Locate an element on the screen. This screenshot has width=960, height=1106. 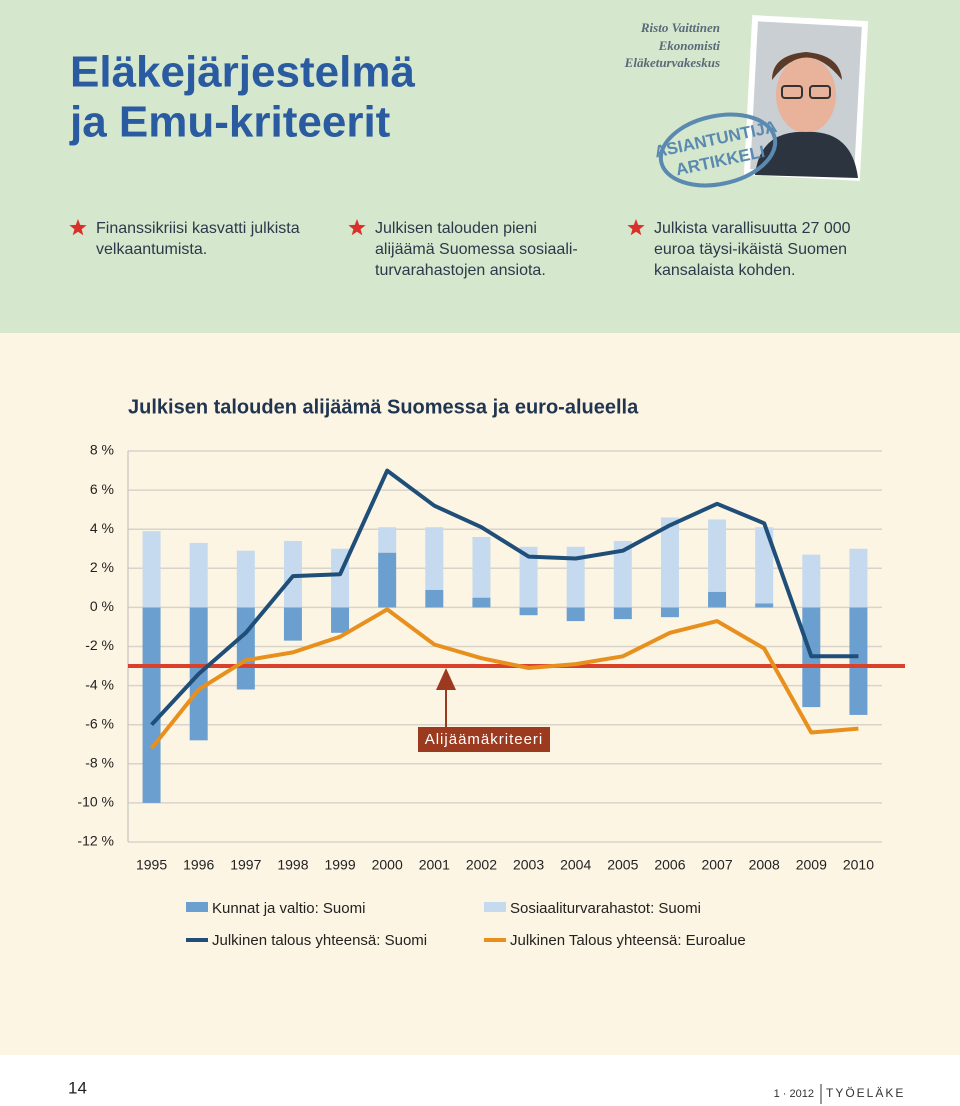
x-tick-label: 1999 is located at coordinates (339, 865).